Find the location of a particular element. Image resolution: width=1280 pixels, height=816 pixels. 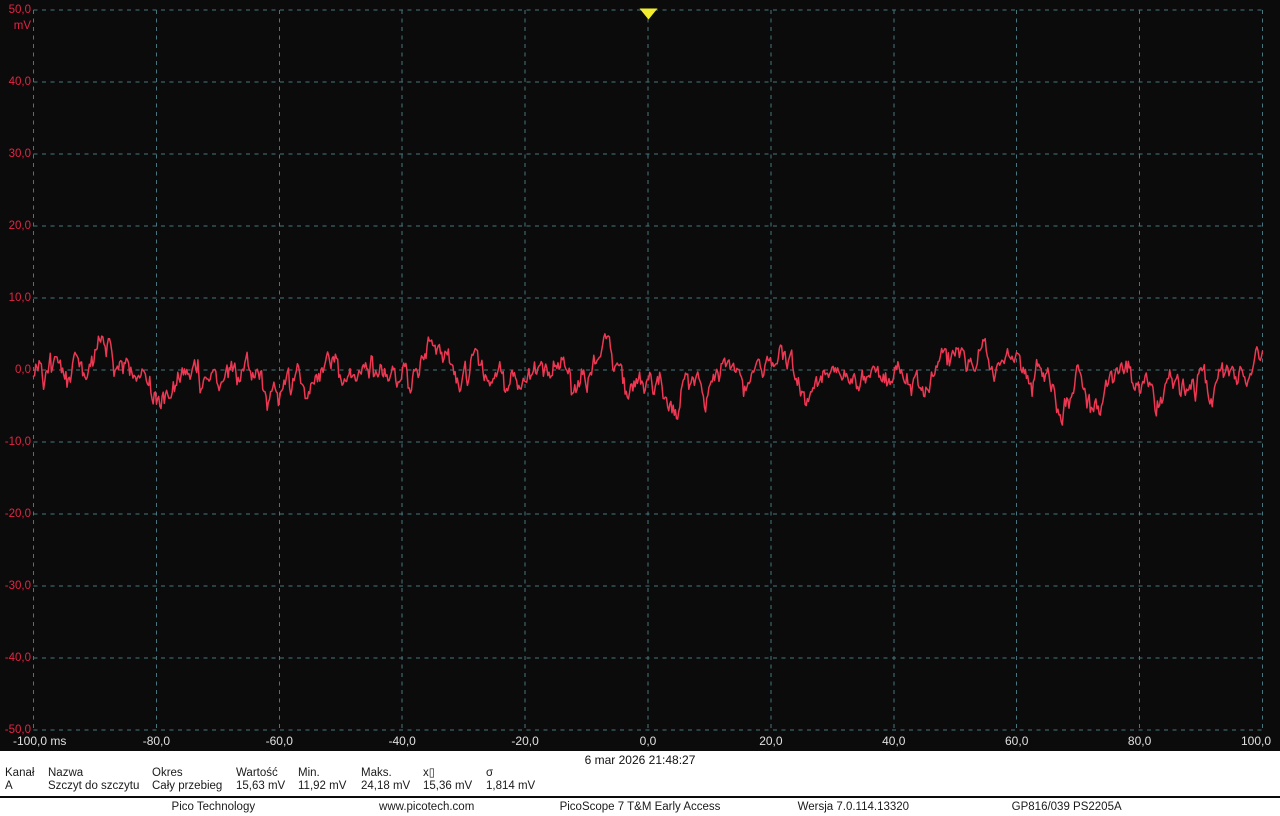

timestamp: 6 mar 2026 21:48:27 is located at coordinates (640, 760).